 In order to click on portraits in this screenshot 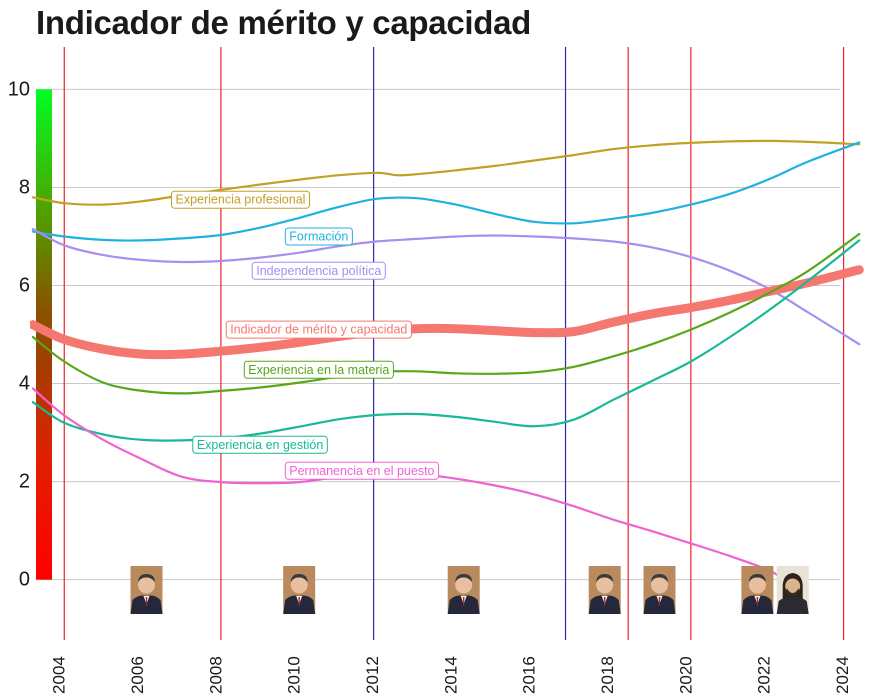, I will do `click(469, 590)`.